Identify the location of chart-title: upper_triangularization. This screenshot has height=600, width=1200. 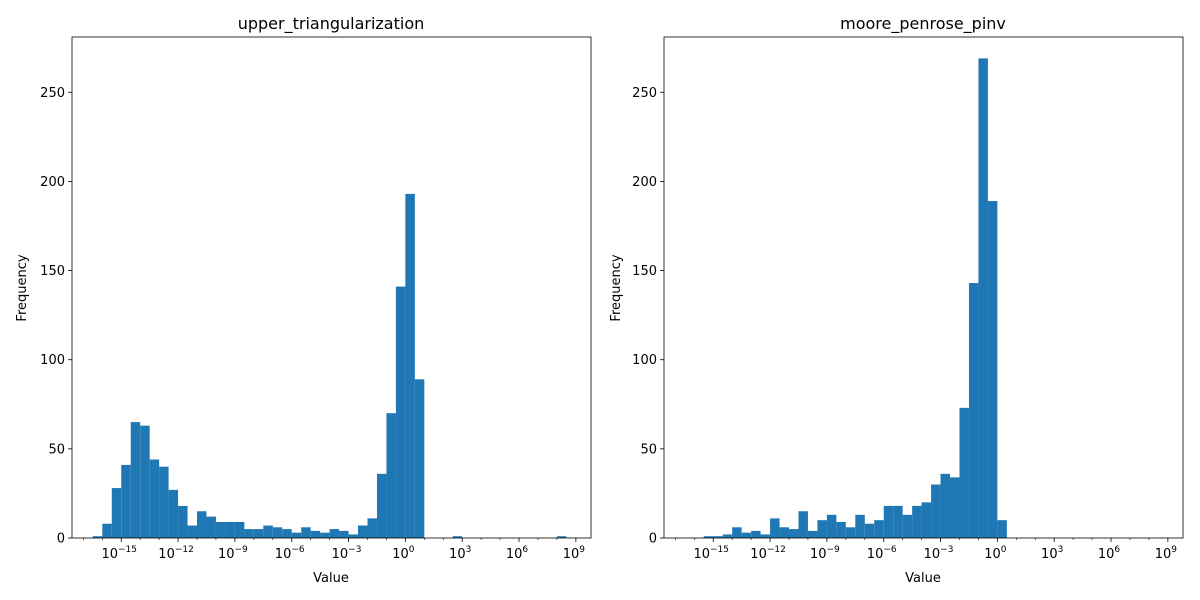
(331, 24).